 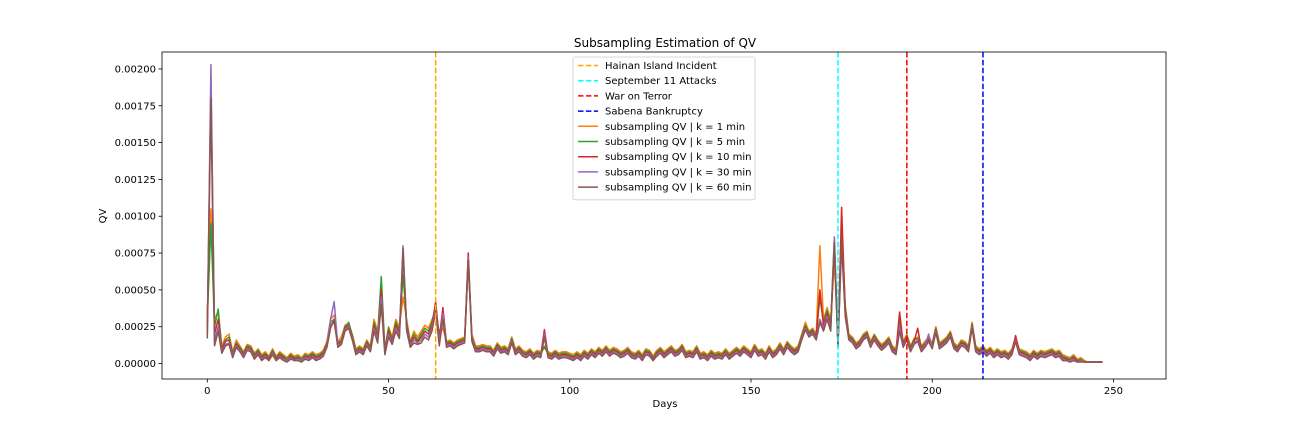 I want to click on y-tick-label: 0.00150, so click(x=135, y=143).